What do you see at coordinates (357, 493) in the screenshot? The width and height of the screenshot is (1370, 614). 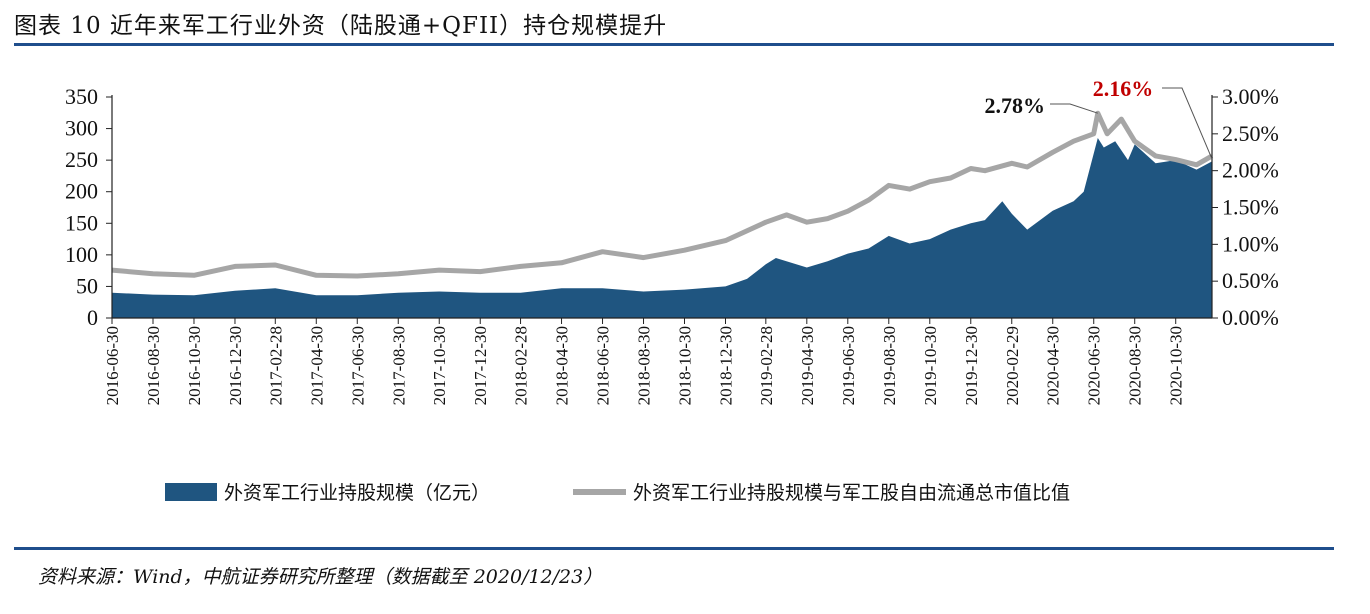 I see `legend-label-area: 外资军工行业持股规模（亿元）` at bounding box center [357, 493].